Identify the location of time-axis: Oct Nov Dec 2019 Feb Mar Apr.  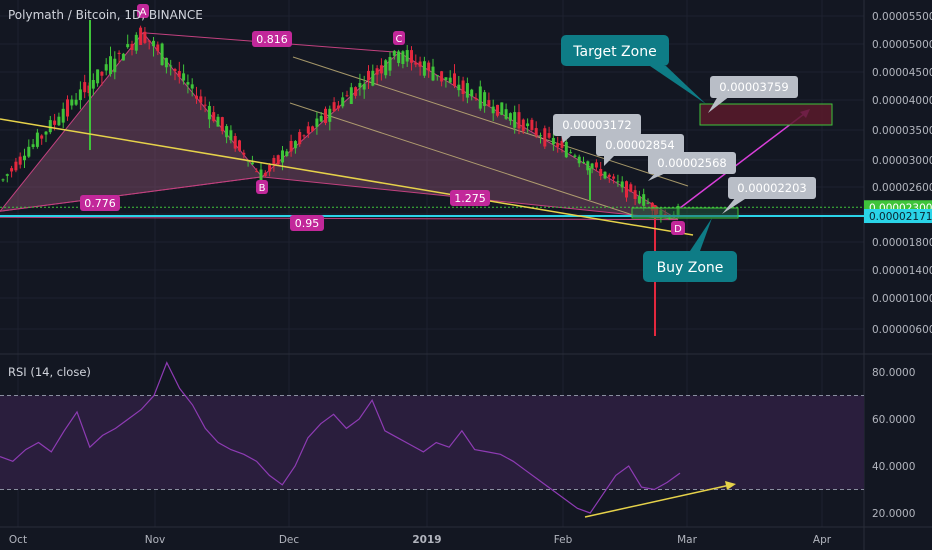
(466, 536).